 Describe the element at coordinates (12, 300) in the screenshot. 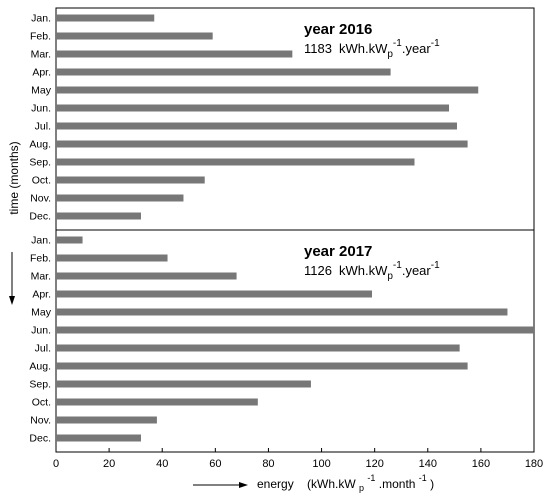

I see `y-axis-arrow-head` at that location.